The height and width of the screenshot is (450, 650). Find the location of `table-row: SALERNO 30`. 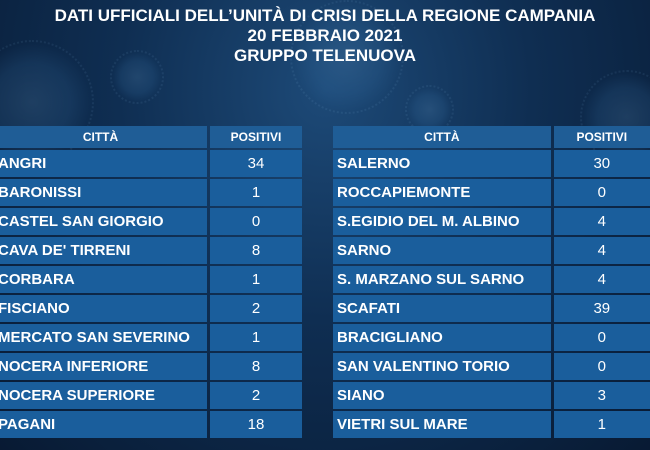

table-row: SALERNO 30 is located at coordinates (491, 163).